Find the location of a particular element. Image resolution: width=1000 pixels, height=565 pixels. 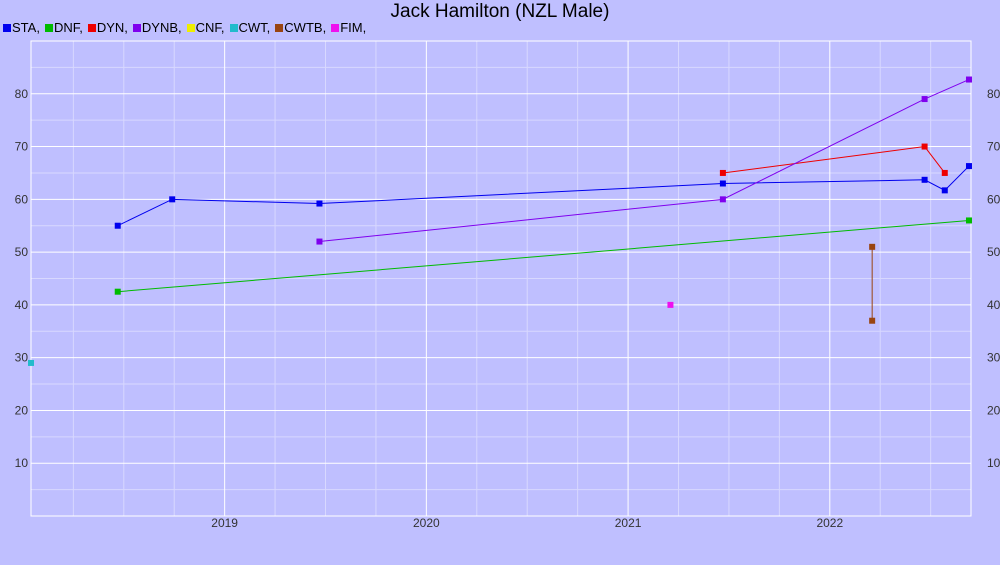

y-tick-label-left: 50 is located at coordinates (22, 252).